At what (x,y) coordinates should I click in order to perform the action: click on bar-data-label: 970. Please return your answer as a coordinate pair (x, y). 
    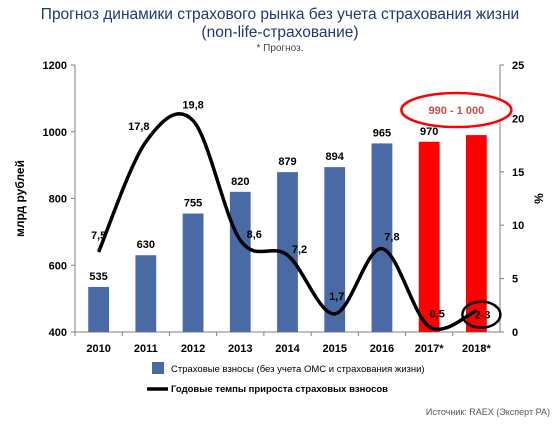
    Looking at the image, I should click on (429, 132).